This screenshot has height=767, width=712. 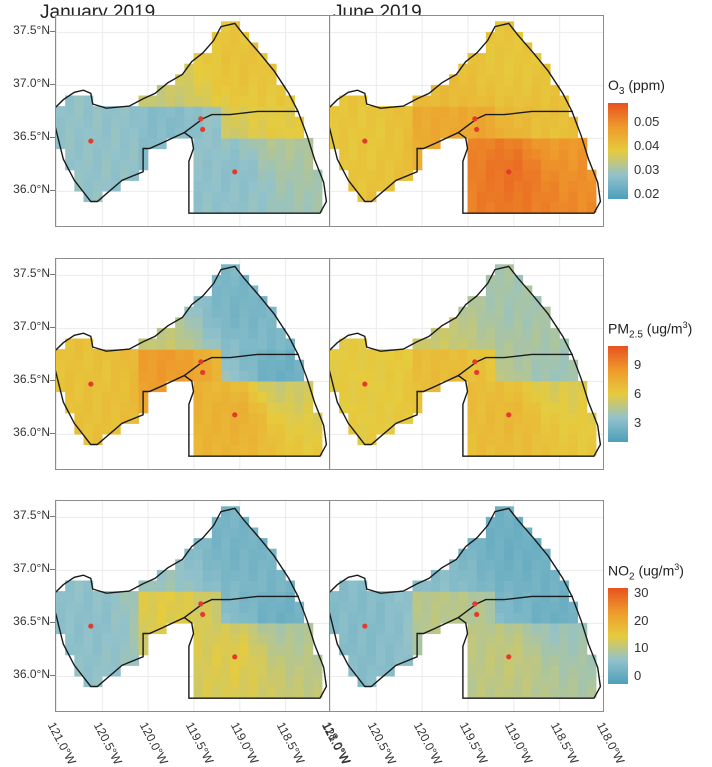 I want to click on y-tick-label: 36.5°N, so click(x=31, y=620).